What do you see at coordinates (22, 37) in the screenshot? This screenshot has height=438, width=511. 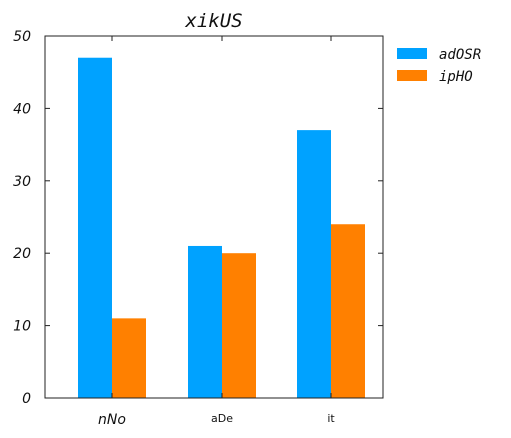 I see `y-tick-label-50: 50` at bounding box center [22, 37].